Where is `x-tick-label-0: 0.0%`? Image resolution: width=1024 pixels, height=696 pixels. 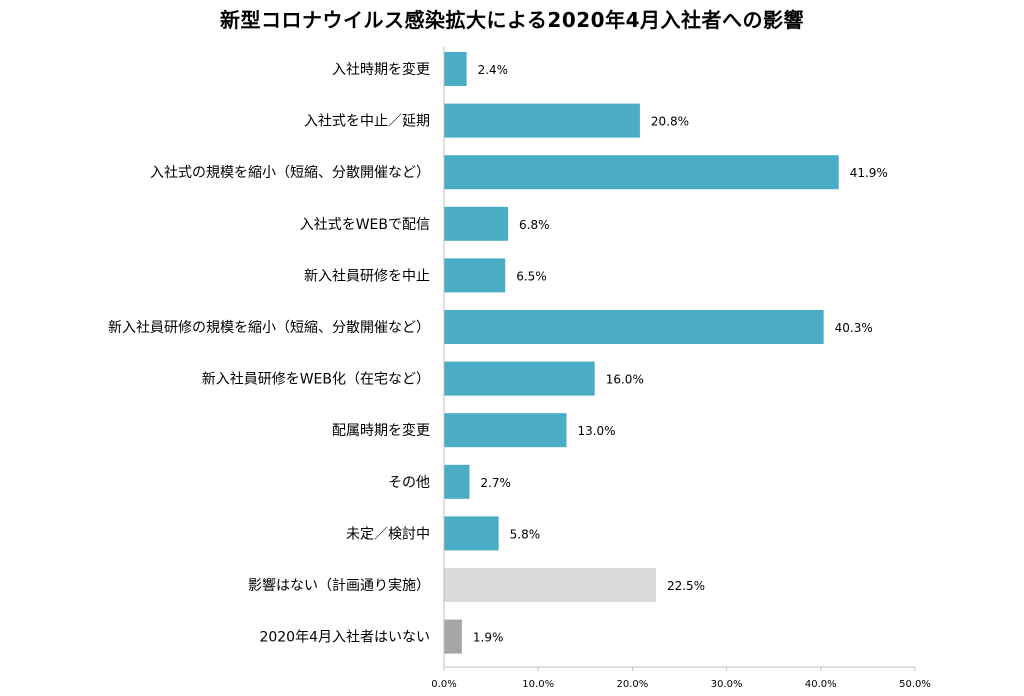
x-tick-label-0: 0.0% is located at coordinates (443, 684).